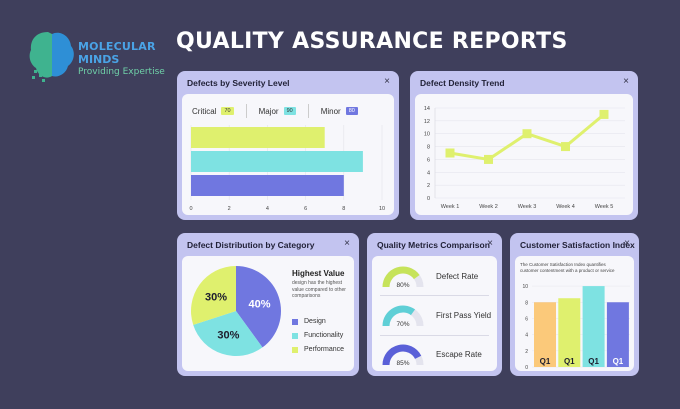 The image size is (680, 409). I want to click on defect-rate-gauge: 80%, so click(403, 277).